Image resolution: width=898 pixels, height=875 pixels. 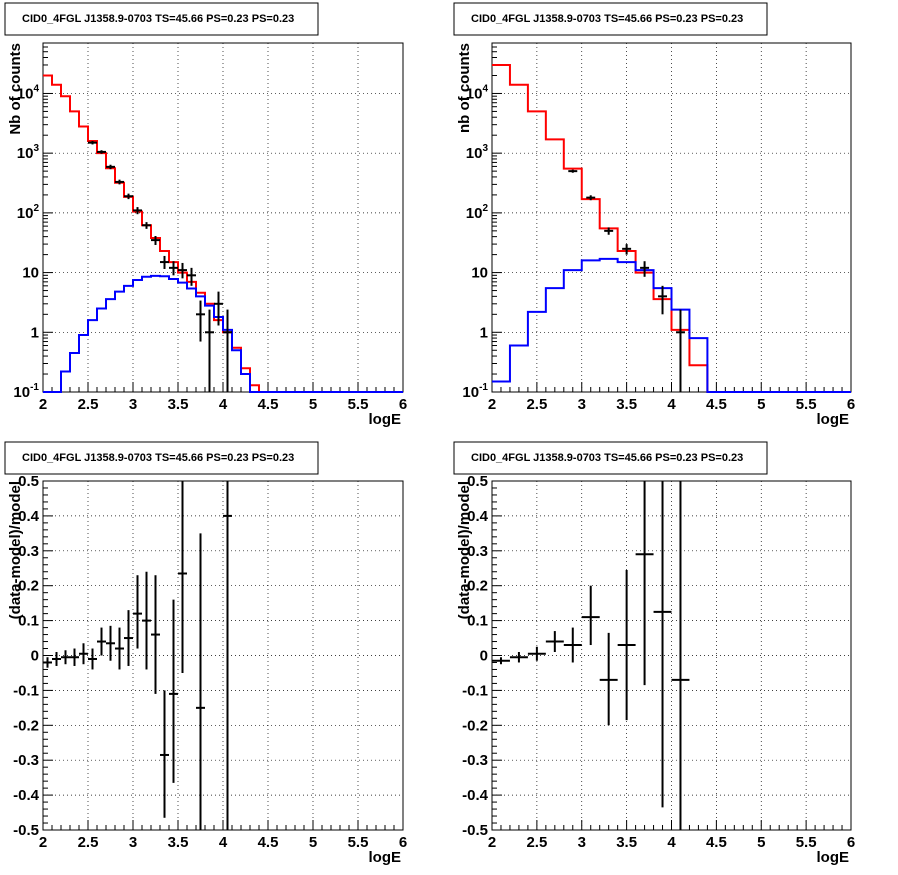 What do you see at coordinates (464, 88) in the screenshot?
I see `y-axis-label: nb of counts` at bounding box center [464, 88].